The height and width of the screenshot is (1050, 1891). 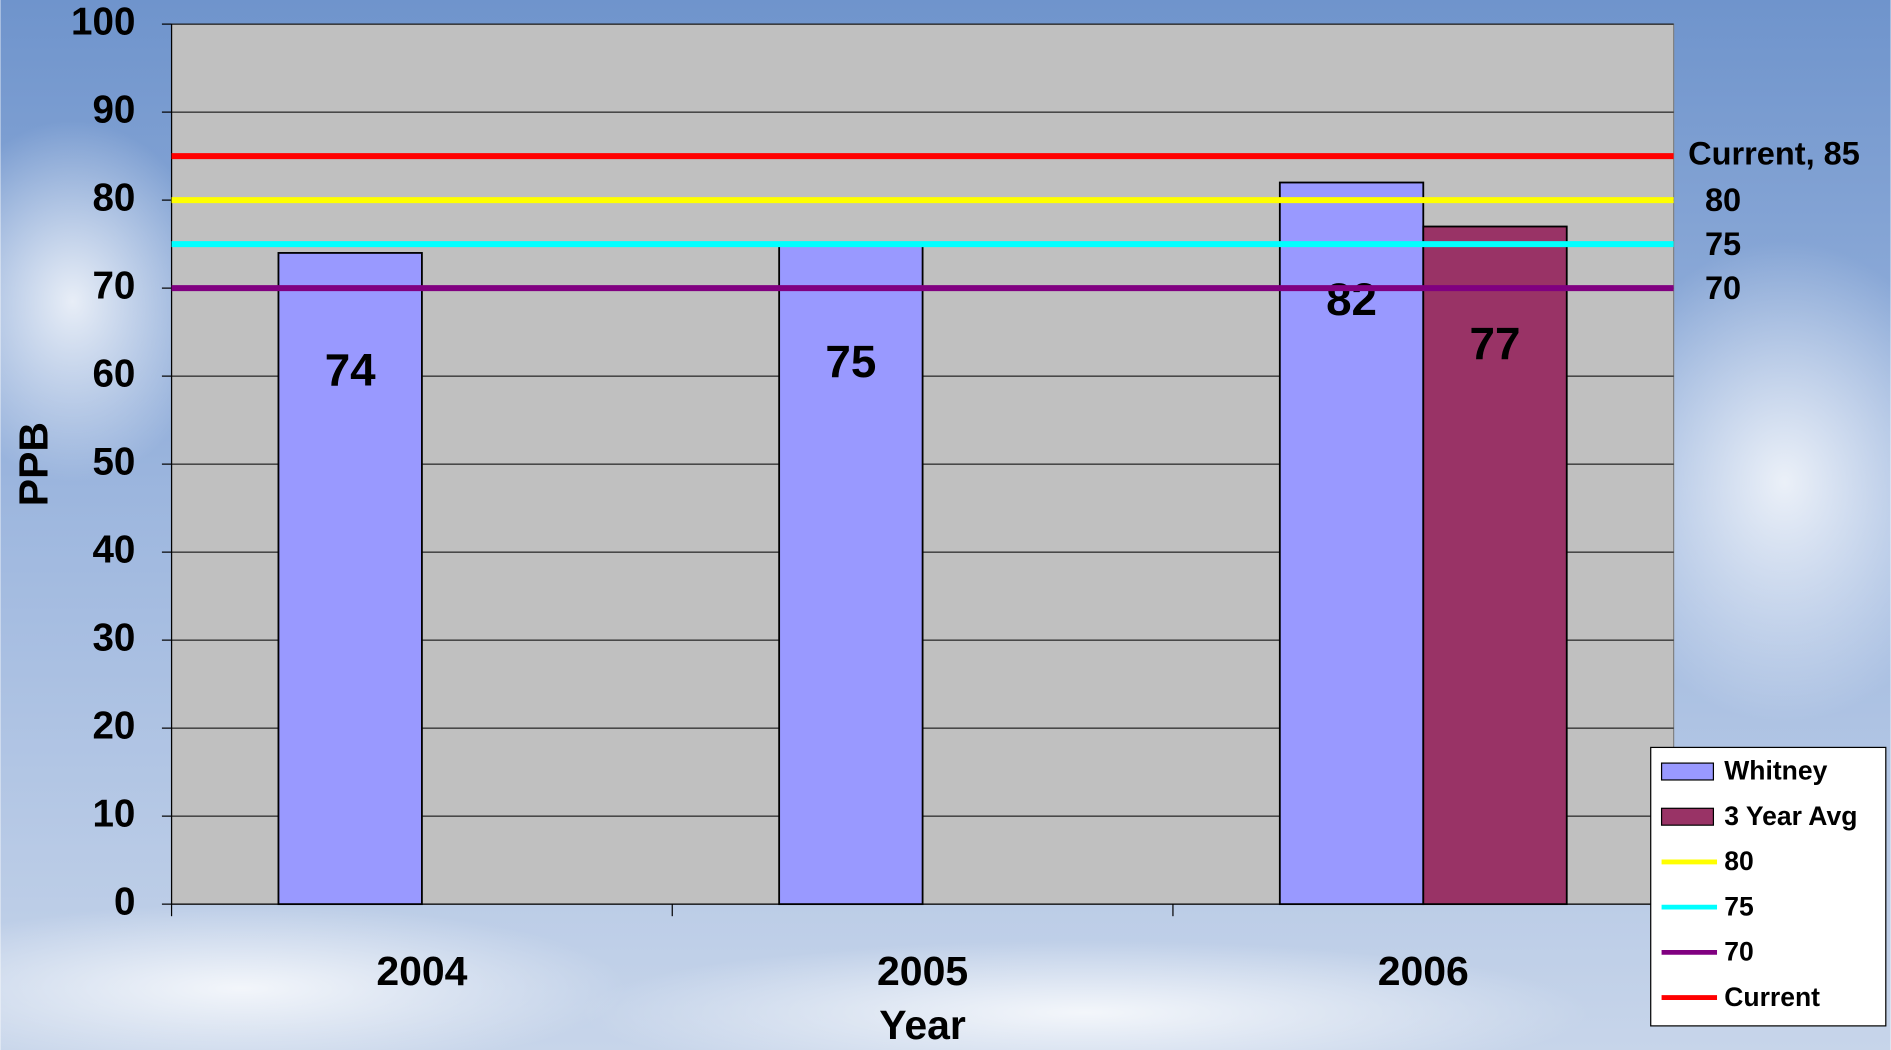 What do you see at coordinates (922, 1025) in the screenshot?
I see `x-axis-title: Year` at bounding box center [922, 1025].